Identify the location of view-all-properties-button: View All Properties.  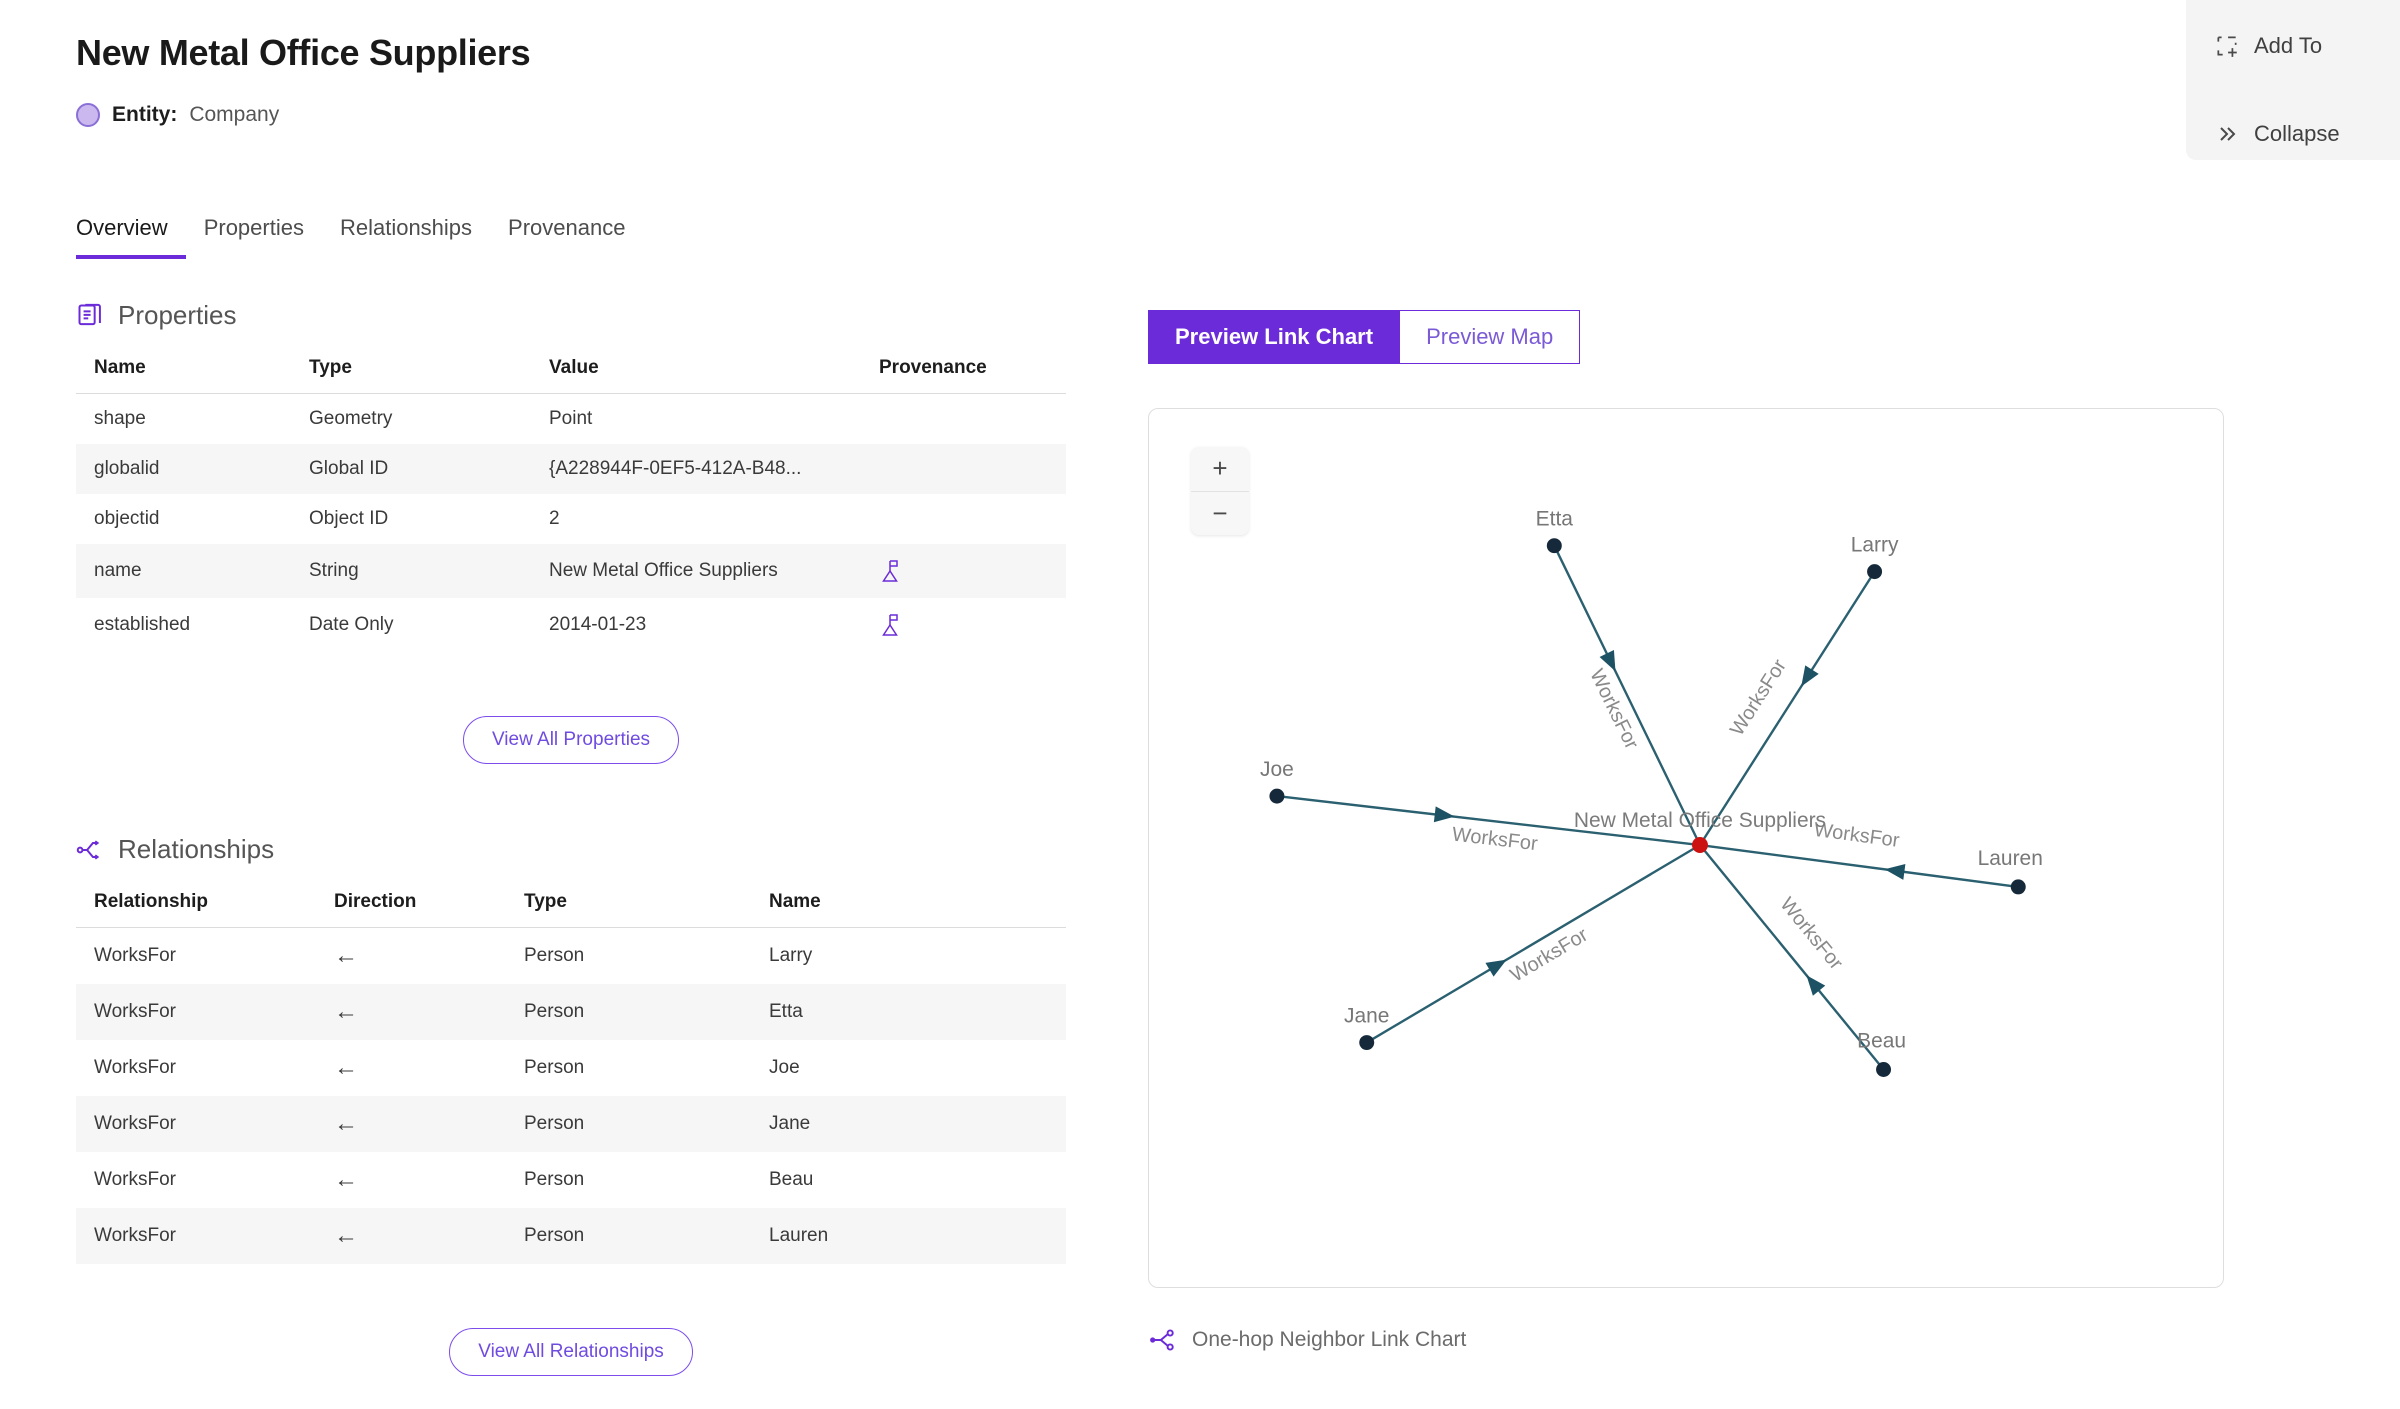
(571, 740).